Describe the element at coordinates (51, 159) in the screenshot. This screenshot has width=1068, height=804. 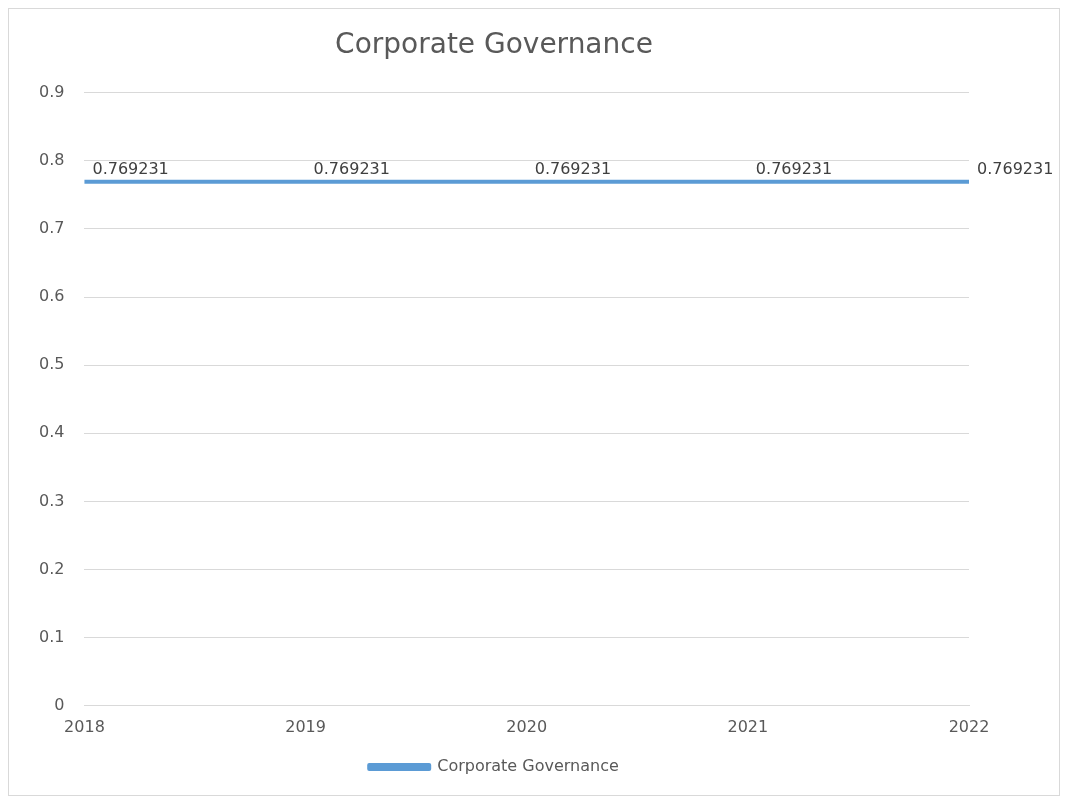
I see `y-tick-label: 0.8` at that location.